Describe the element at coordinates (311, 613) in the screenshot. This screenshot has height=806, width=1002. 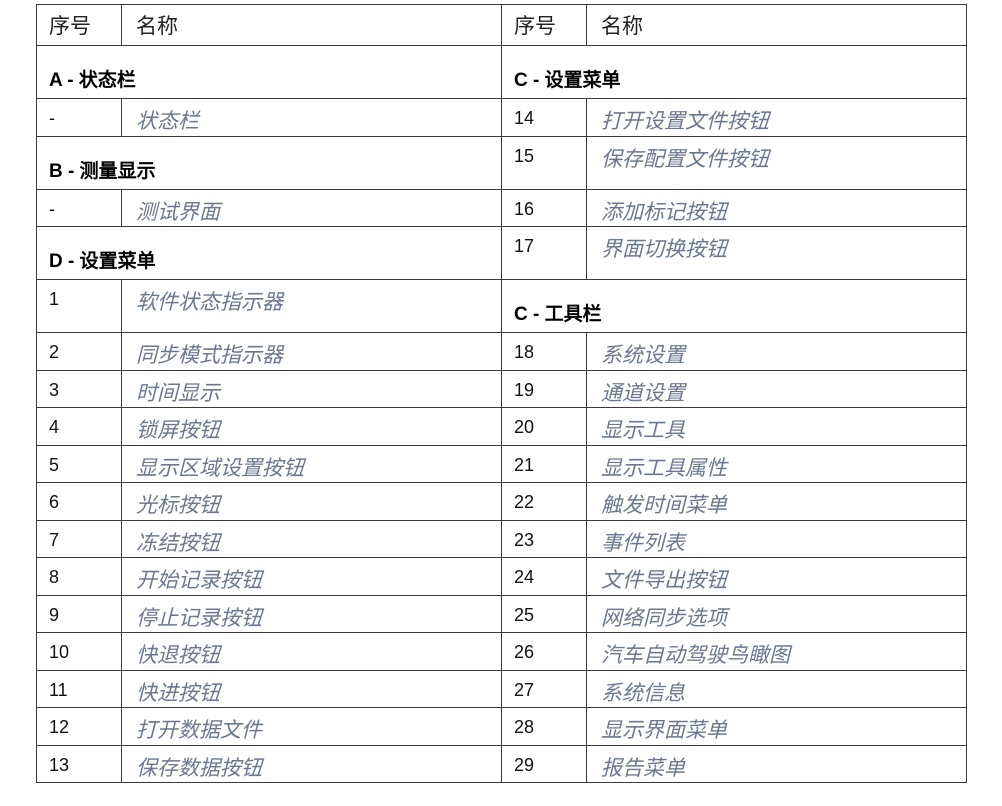
I see `item-name: 停止记录按钮` at that location.